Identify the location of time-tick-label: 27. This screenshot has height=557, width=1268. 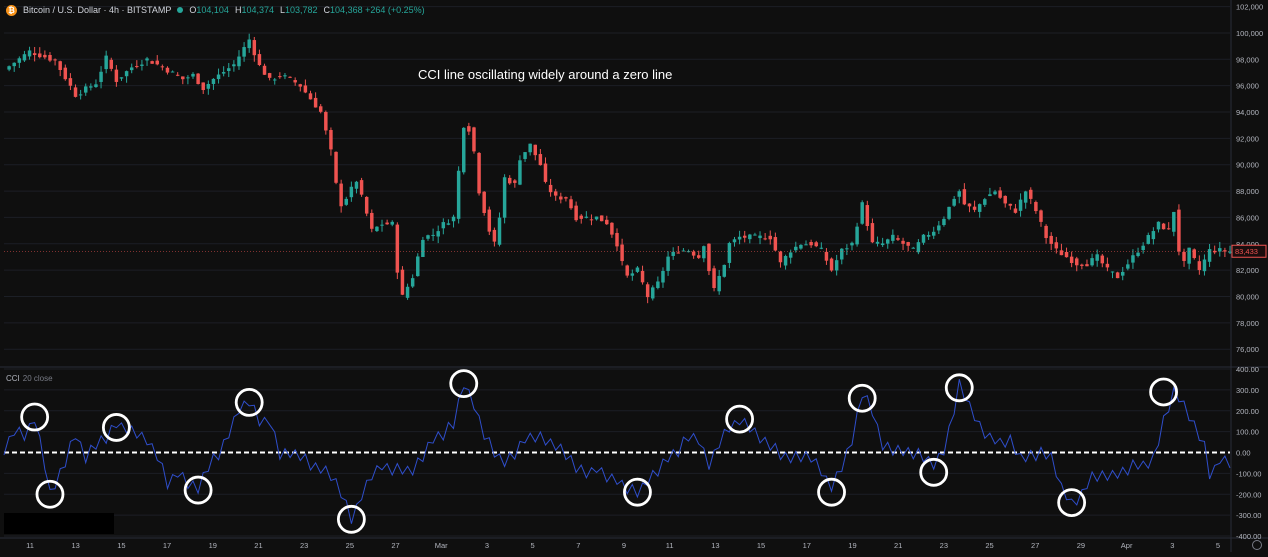
(395, 545).